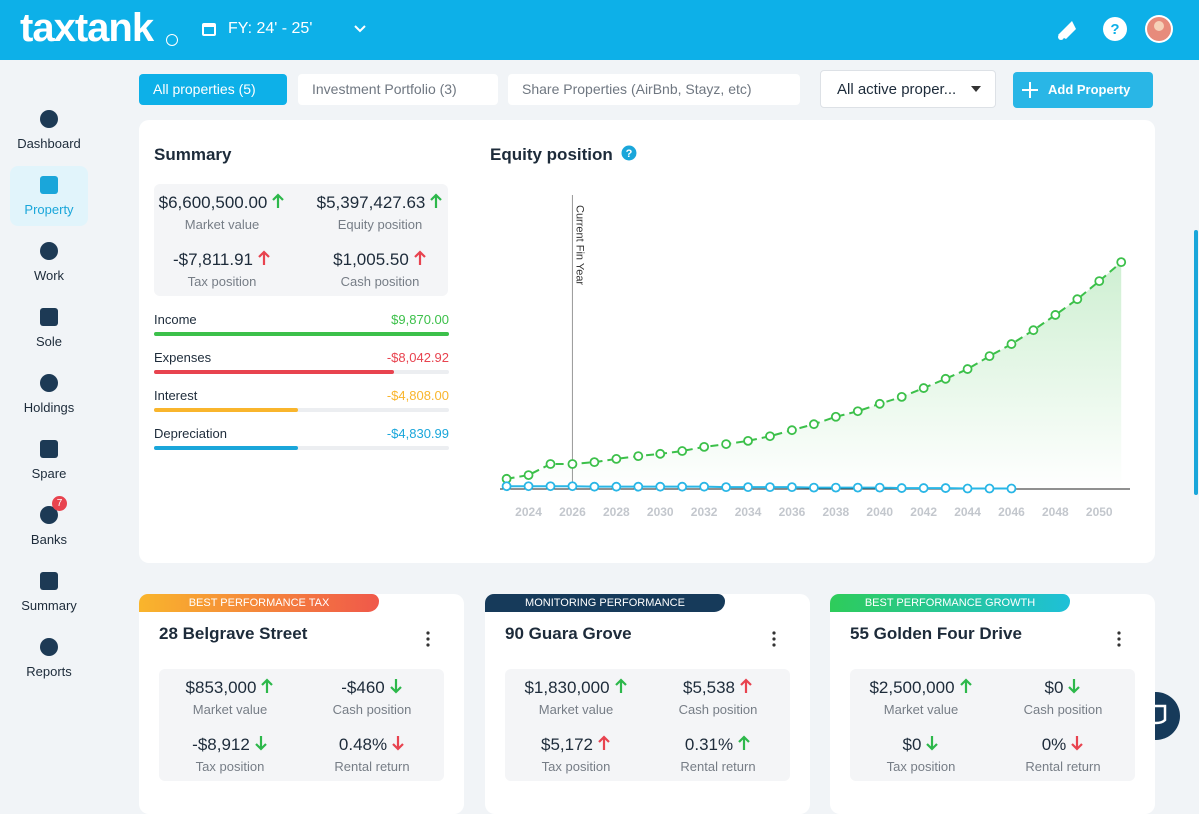 Image resolution: width=1199 pixels, height=814 pixels. Describe the element at coordinates (616, 512) in the screenshot. I see `x-tick-label: 2028` at that location.